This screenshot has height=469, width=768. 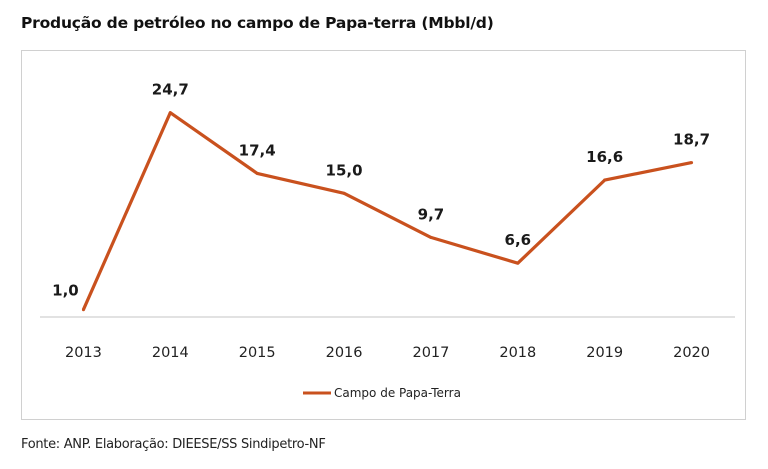 I want to click on x-tick-label-2015: 2015, so click(x=257, y=353).